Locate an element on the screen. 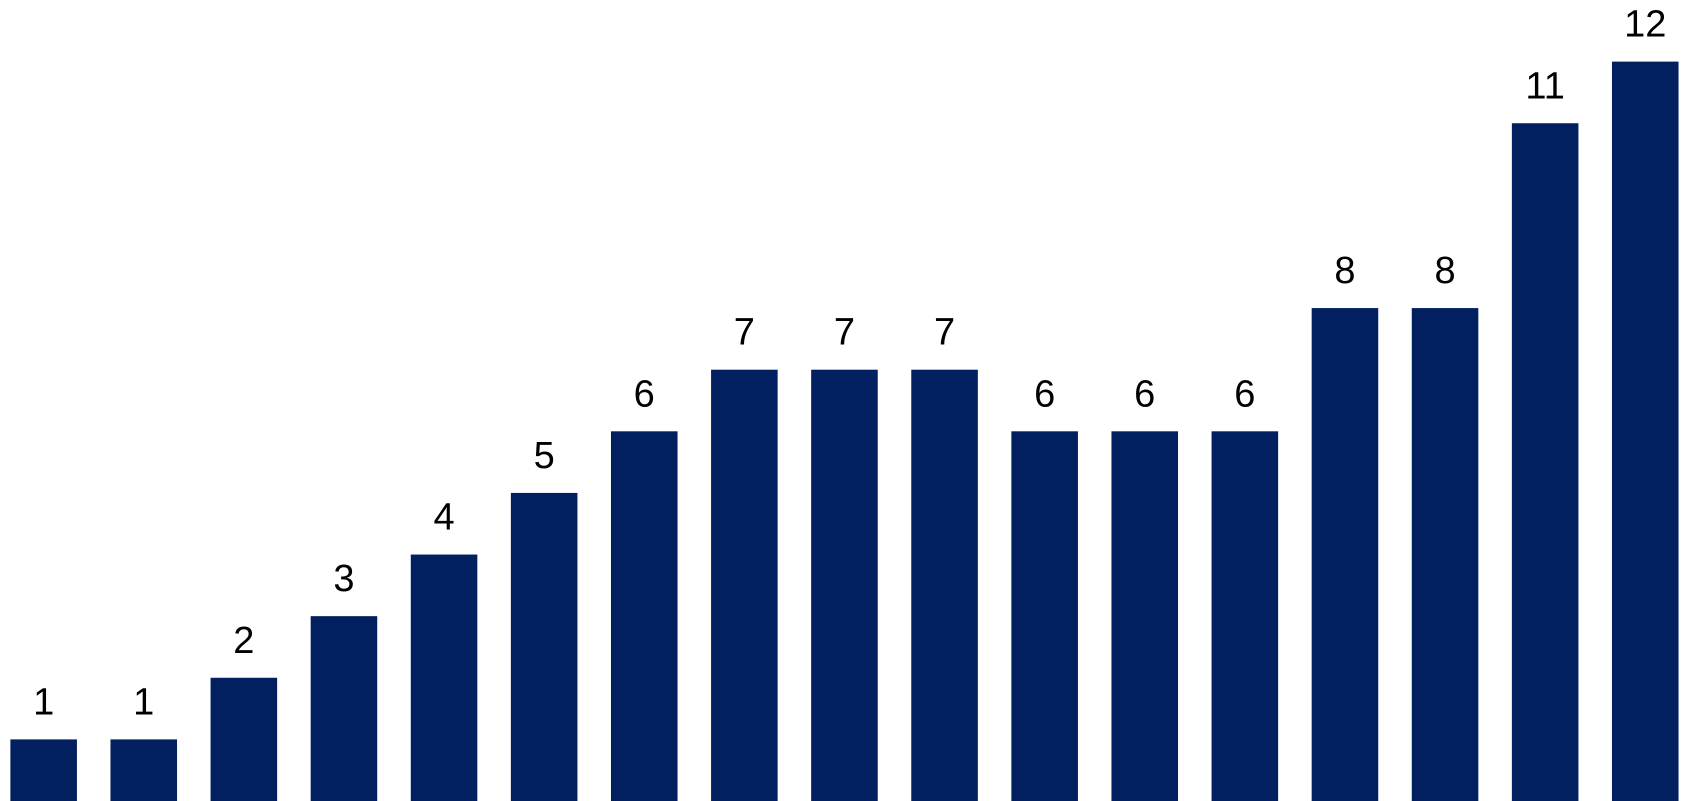 The width and height of the screenshot is (1683, 801). data-label: 3 is located at coordinates (343, 579).